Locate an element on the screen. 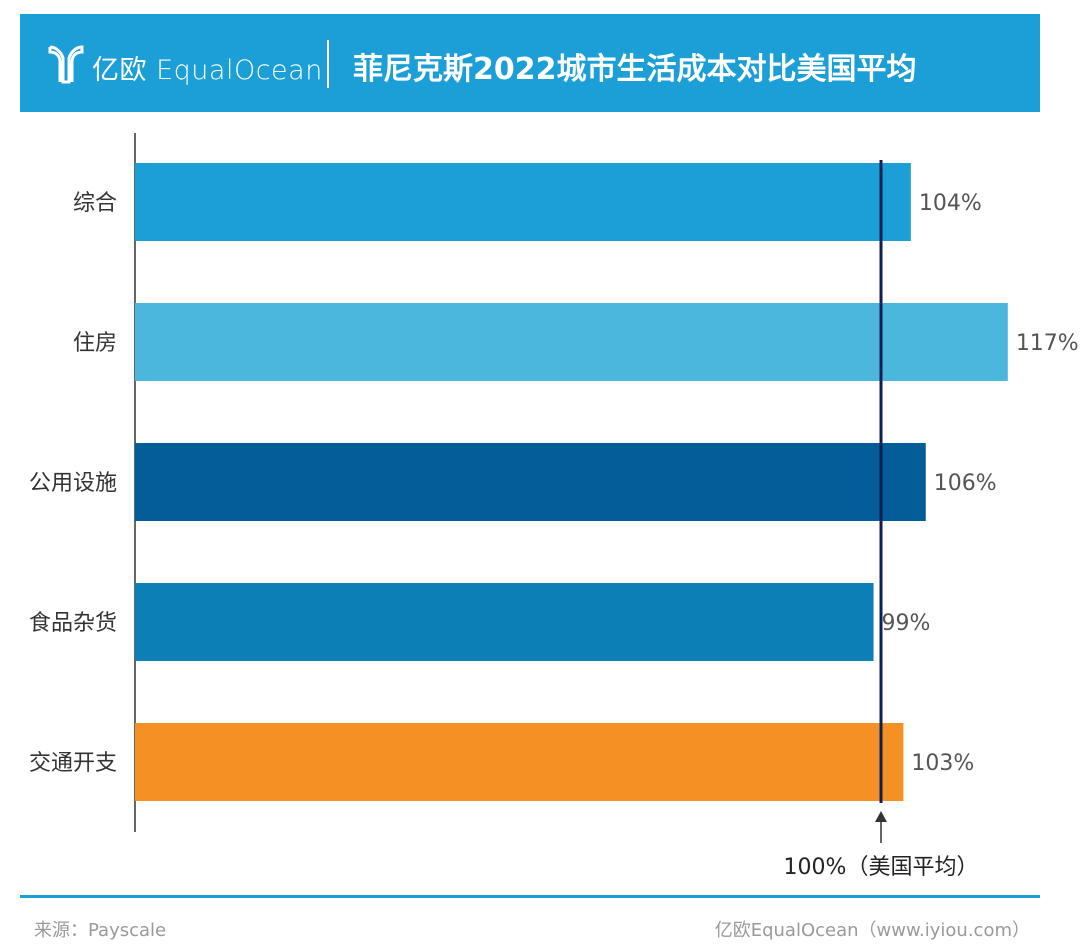  category-label: 综合 is located at coordinates (95, 203).